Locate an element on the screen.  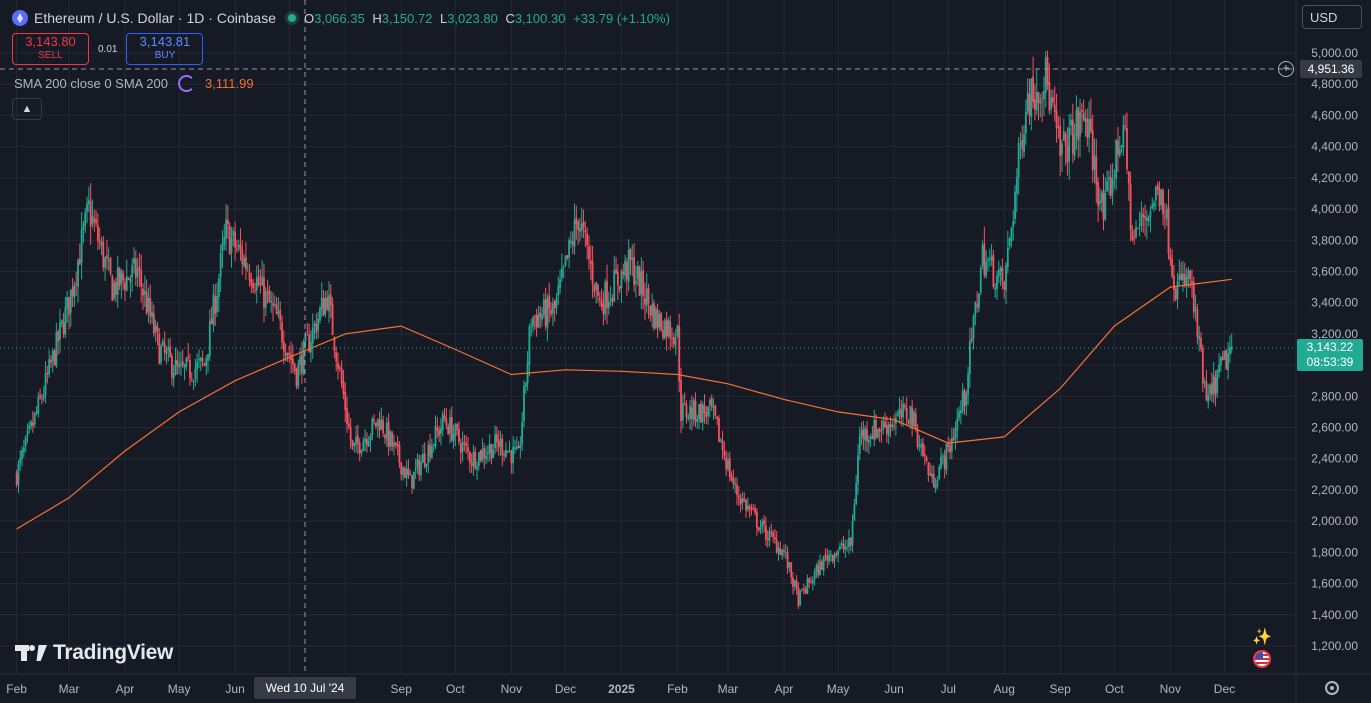
collapse-legend-button: ▲ is located at coordinates (27, 109).